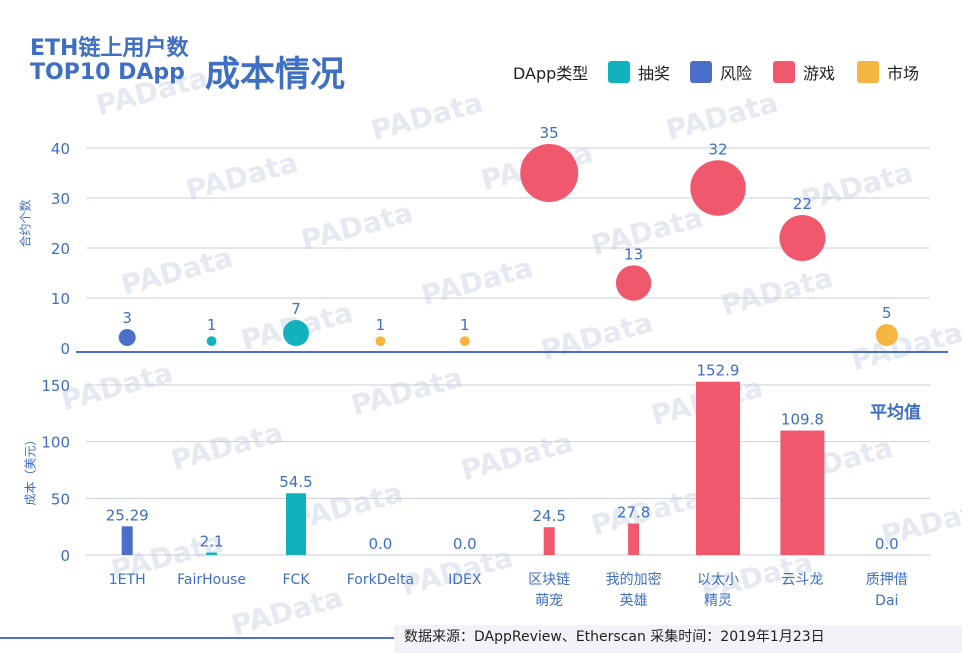 The height and width of the screenshot is (653, 962). Describe the element at coordinates (551, 73) in the screenshot. I see `legend-title: DApp类型` at that location.